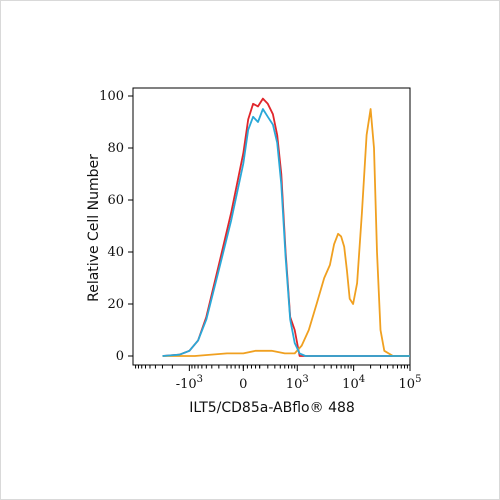  Describe the element at coordinates (243, 384) in the screenshot. I see `x-tick-label-1: 0` at that location.